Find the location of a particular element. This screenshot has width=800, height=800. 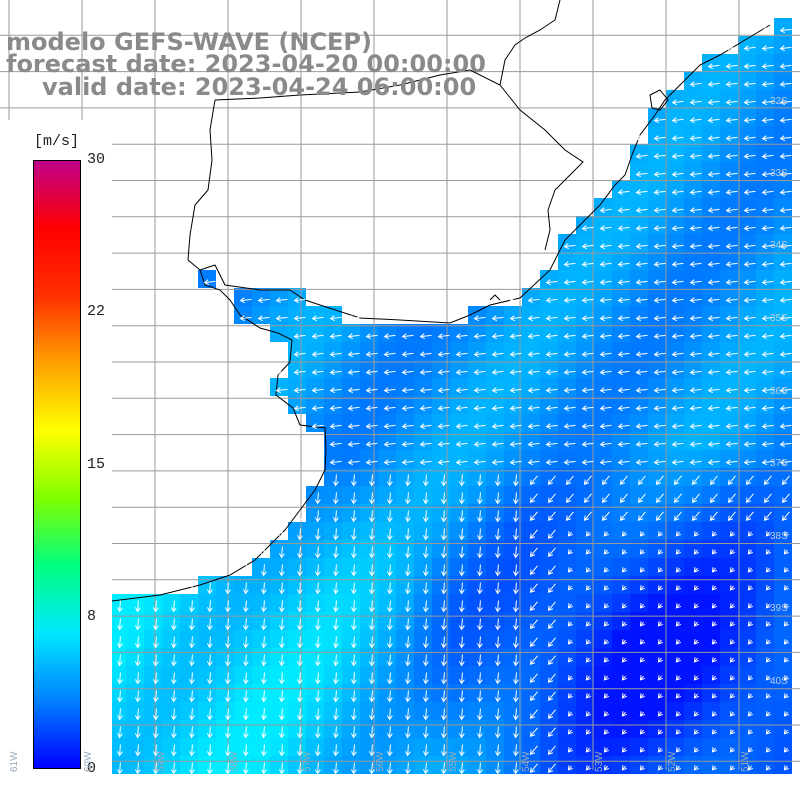

brazil-border is located at coordinates (399, 160).